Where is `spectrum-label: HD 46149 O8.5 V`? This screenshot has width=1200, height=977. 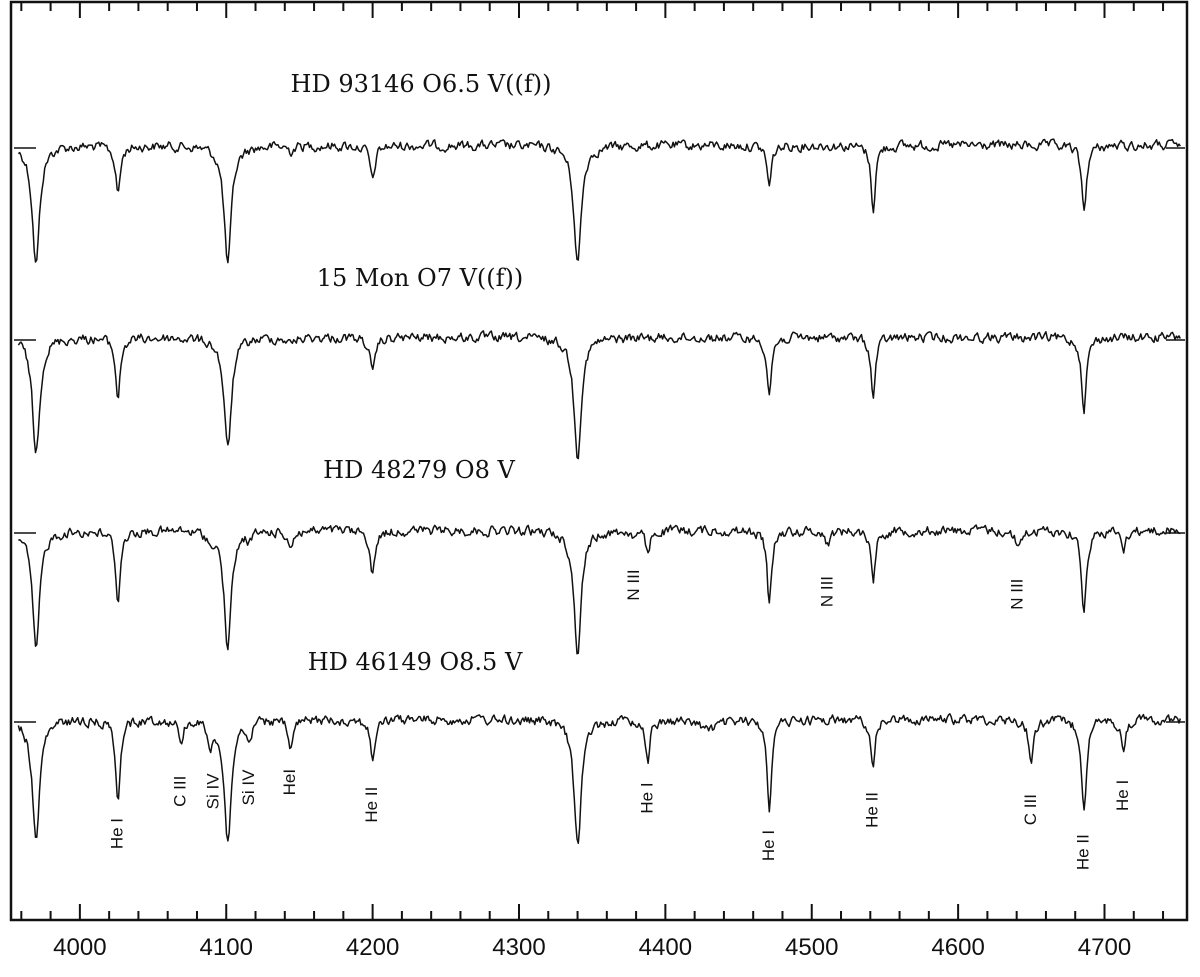
spectrum-label: HD 46149 O8.5 V is located at coordinates (415, 662).